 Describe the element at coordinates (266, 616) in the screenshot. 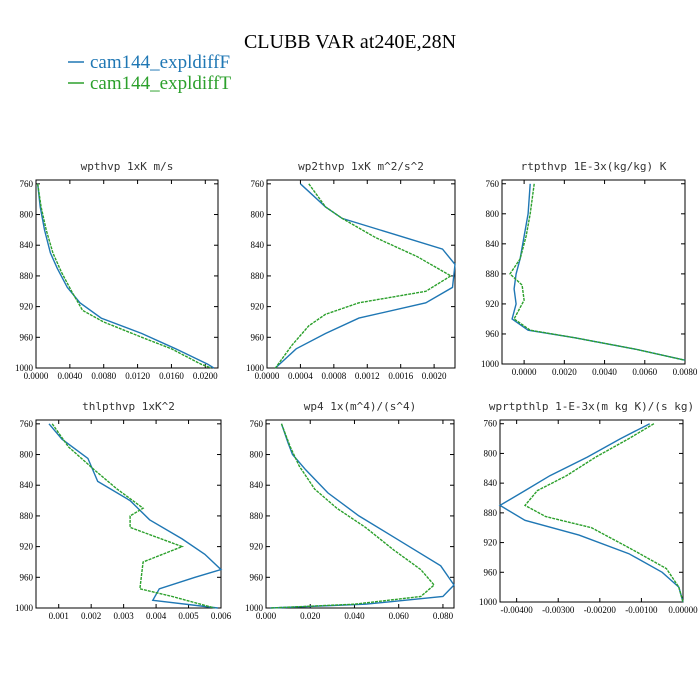

I see `x-tick-label: 0.000` at that location.